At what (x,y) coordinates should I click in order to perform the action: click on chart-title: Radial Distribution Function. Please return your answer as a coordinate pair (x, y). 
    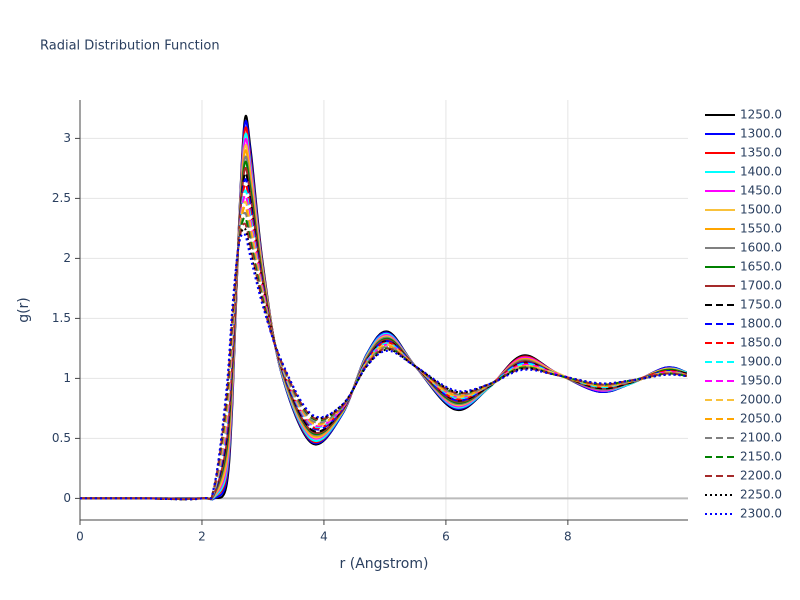
    Looking at the image, I should click on (130, 46).